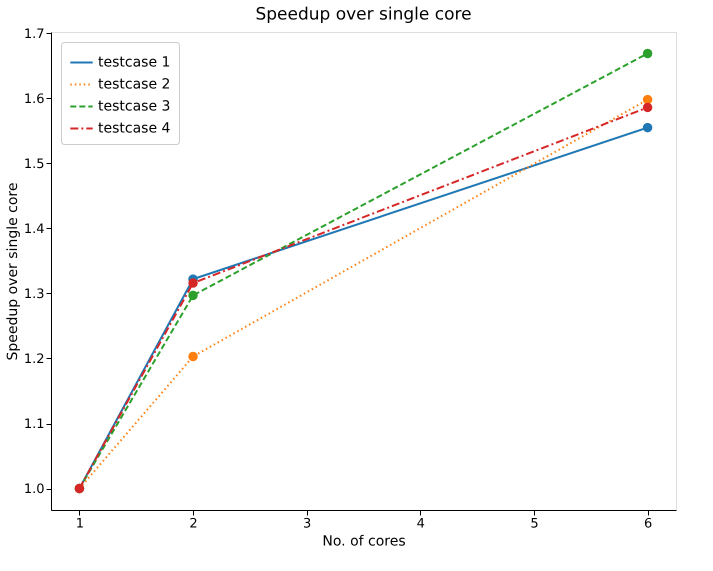 The image size is (713, 571). What do you see at coordinates (80, 524) in the screenshot?
I see `x-tick-label: 1` at bounding box center [80, 524].